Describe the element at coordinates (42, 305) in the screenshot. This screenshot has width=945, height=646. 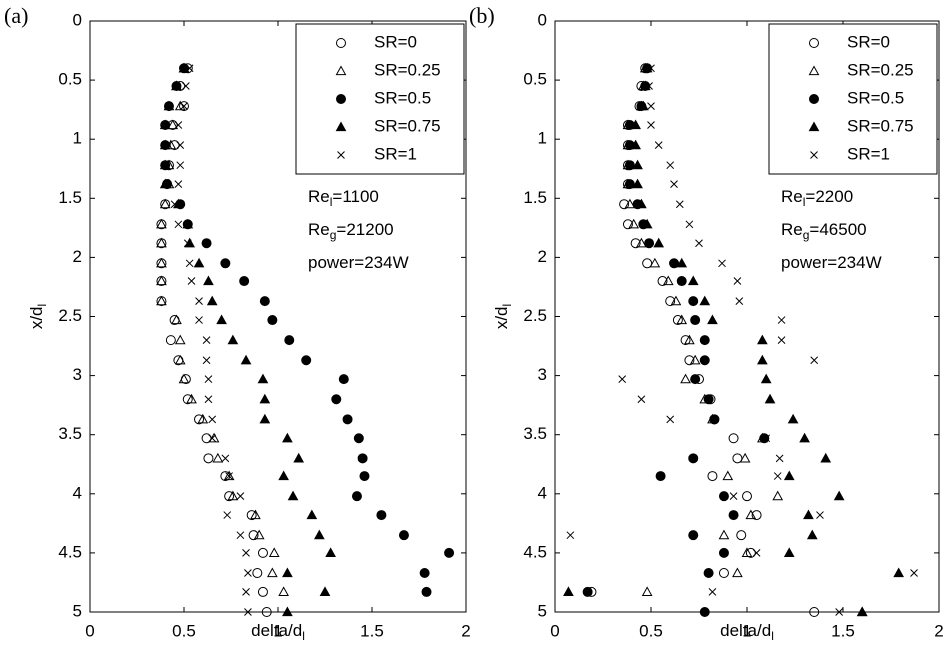
I see `y-axis-label-sub: l` at that location.